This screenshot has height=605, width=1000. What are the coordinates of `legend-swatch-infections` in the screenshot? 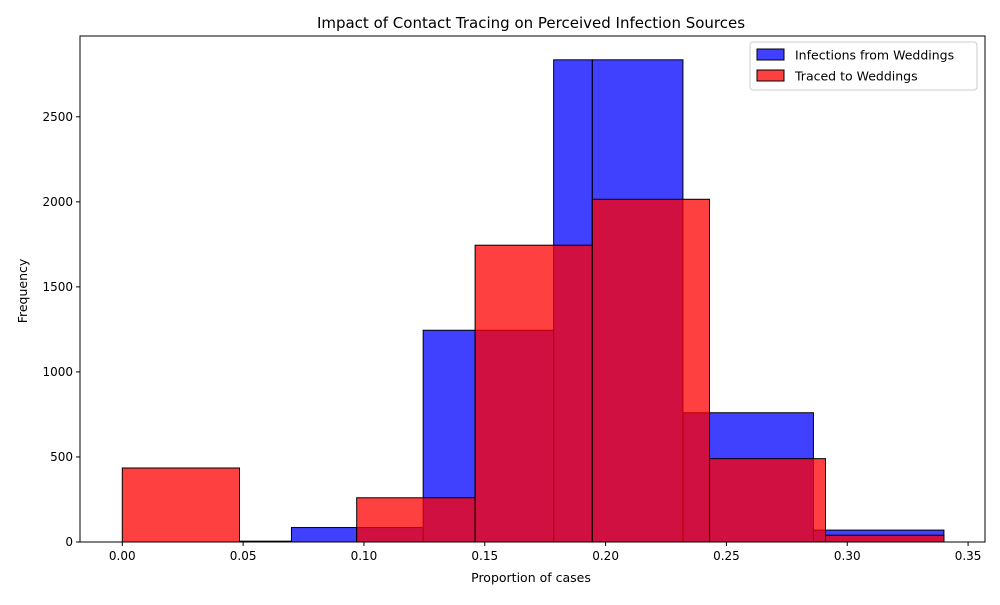 It's located at (770, 54).